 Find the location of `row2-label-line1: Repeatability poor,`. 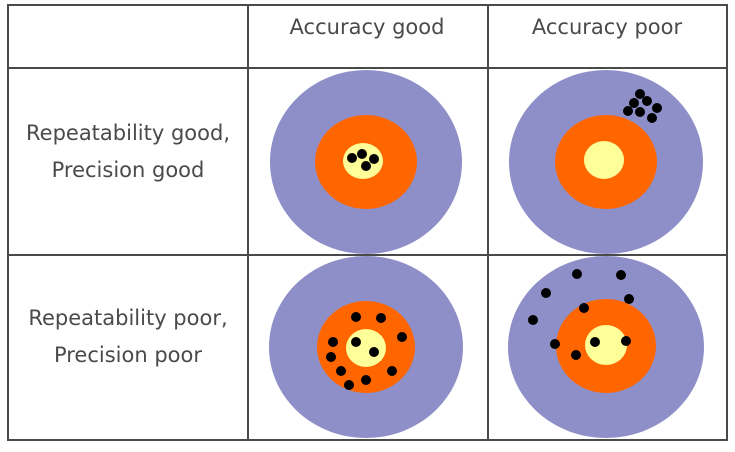

row2-label-line1: Repeatability poor, is located at coordinates (127, 318).